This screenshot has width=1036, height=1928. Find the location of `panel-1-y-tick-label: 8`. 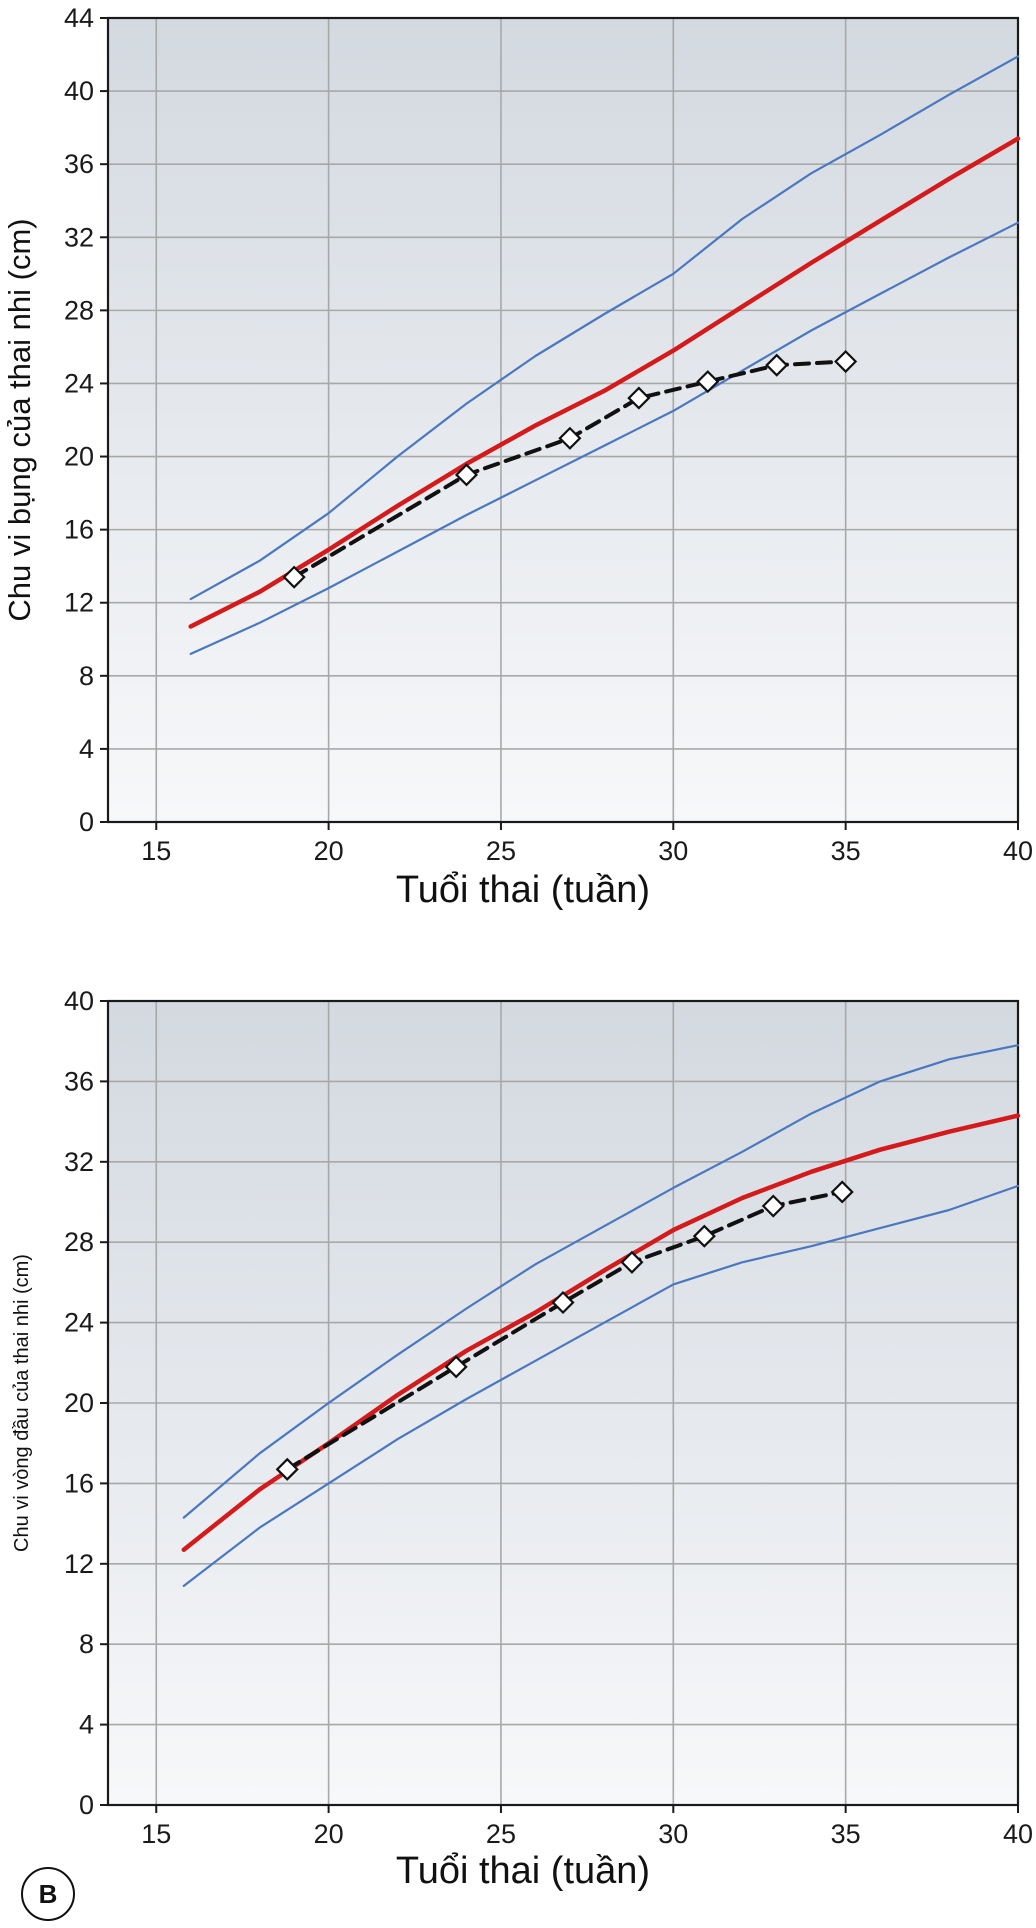

panel-1-y-tick-label: 8 is located at coordinates (86, 676).